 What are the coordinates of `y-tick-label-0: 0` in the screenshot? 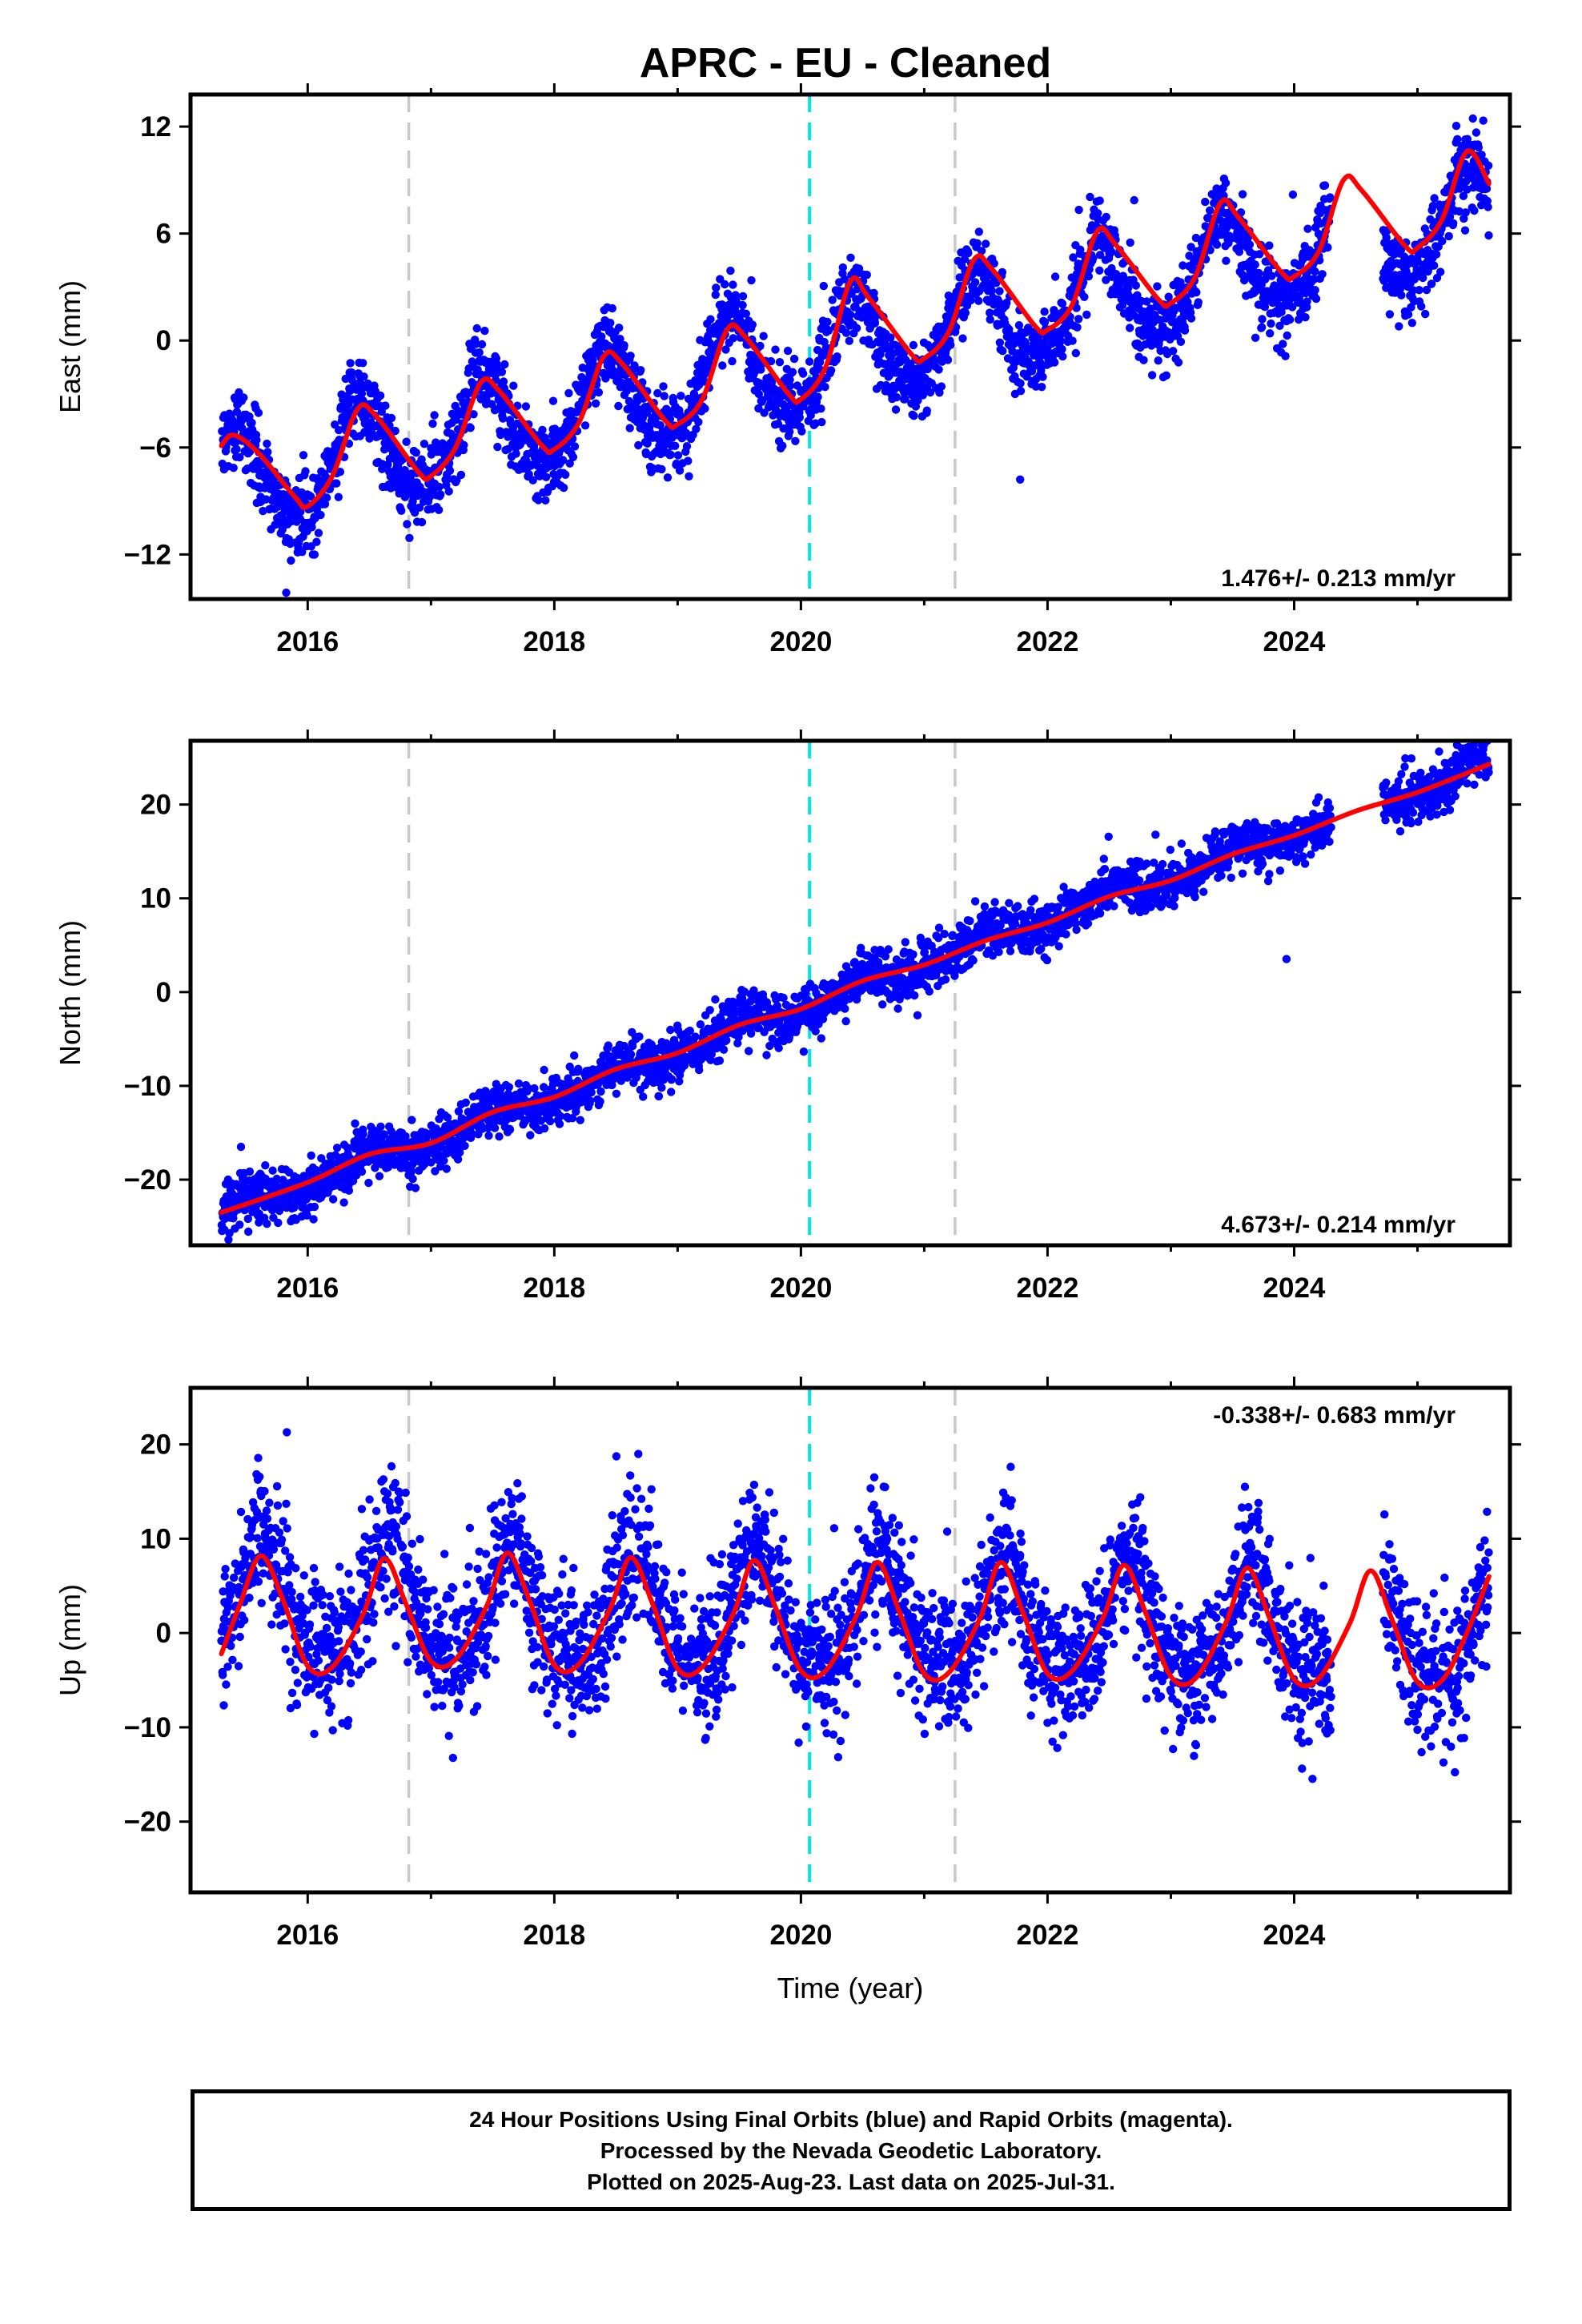 It's located at (164, 340).